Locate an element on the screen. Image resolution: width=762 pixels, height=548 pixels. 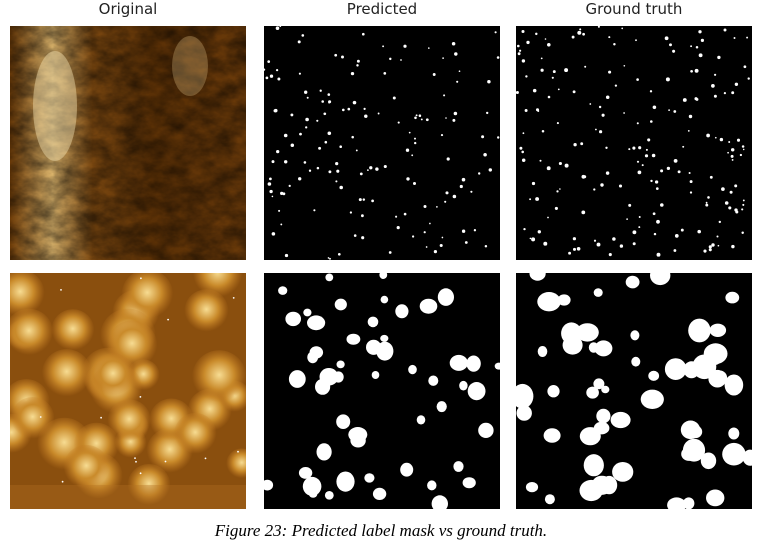
ground-truth-spots is located at coordinates (633, 141).